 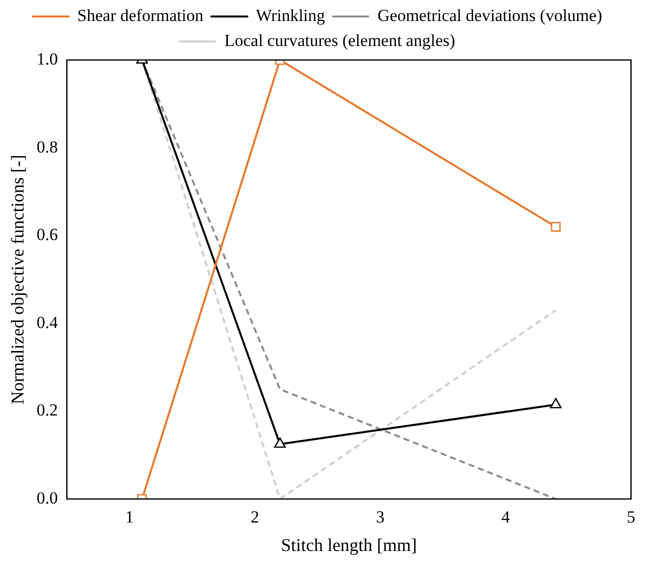 I want to click on legend-label: Shear deformation, so click(x=140, y=15).